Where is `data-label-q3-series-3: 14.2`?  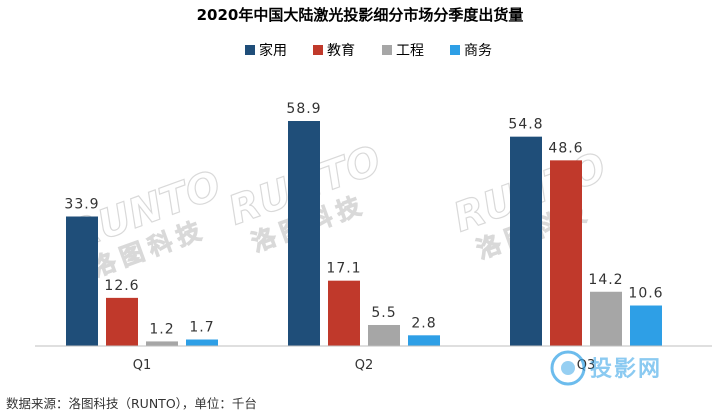
data-label-q3-series-3: 14.2 is located at coordinates (605, 280).